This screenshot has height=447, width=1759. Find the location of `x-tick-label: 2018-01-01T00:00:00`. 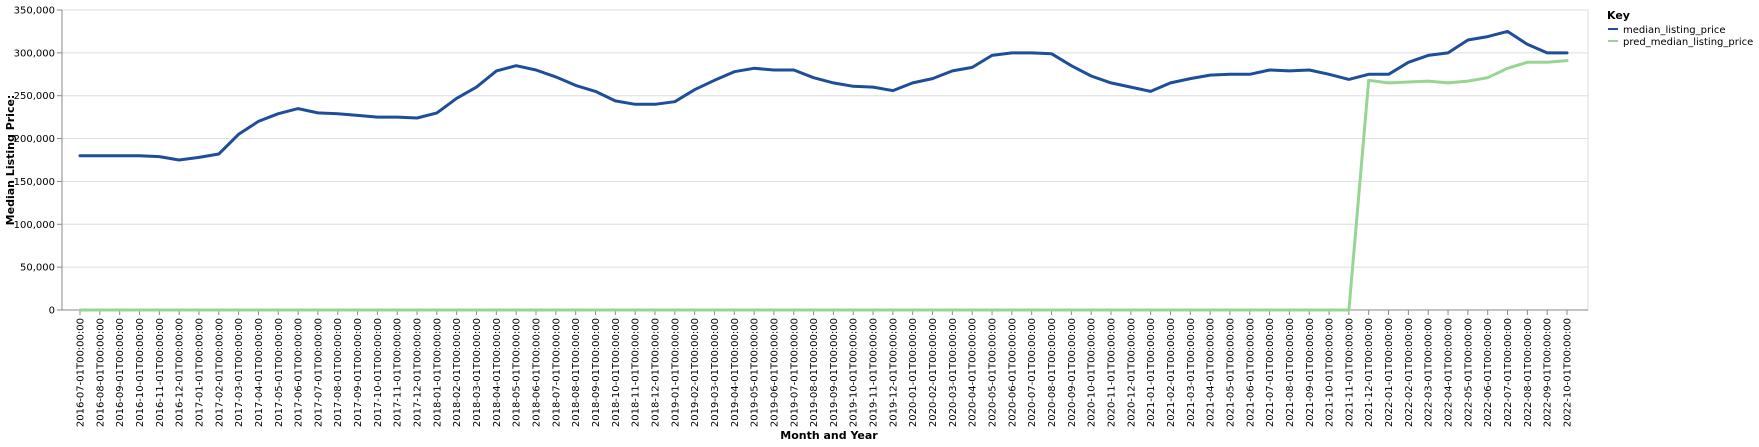

x-tick-label: 2018-01-01T00:00:00 is located at coordinates (437, 372).